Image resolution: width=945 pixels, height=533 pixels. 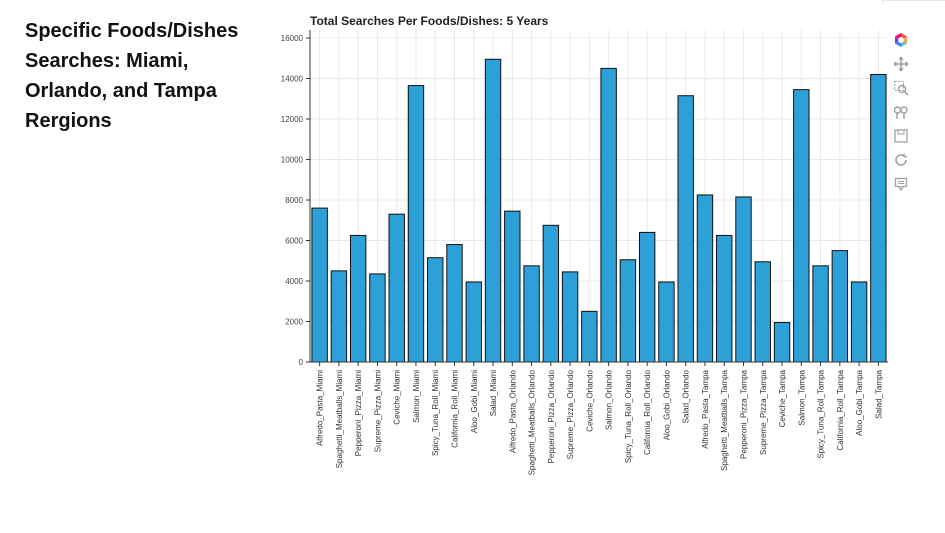 What do you see at coordinates (589, 336) in the screenshot?
I see `bar-ceviche-orlando` at bounding box center [589, 336].